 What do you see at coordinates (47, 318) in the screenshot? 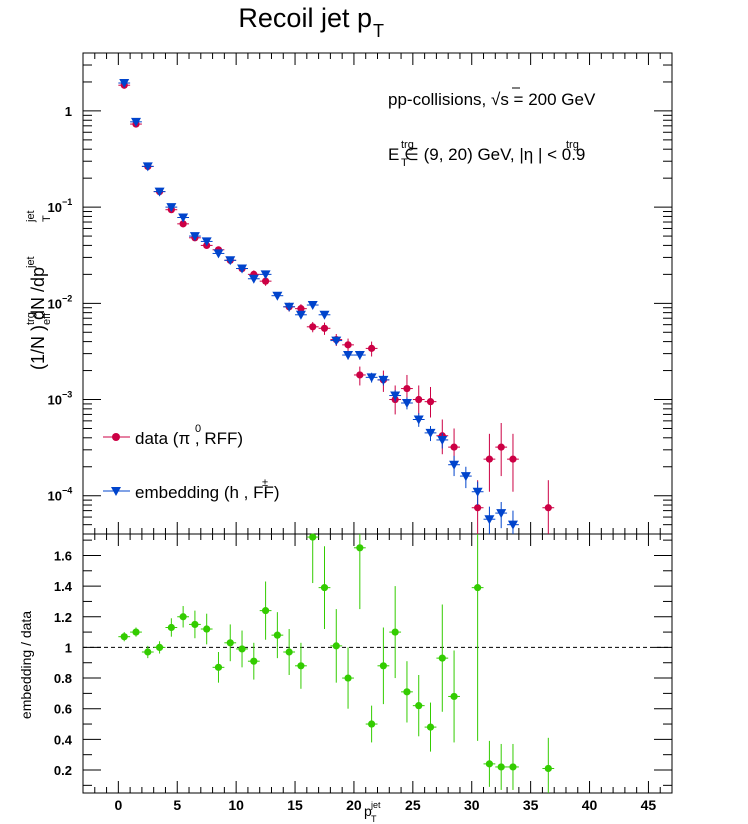
I see `top-y-axis-label-sub-1: eff` at bounding box center [47, 318].